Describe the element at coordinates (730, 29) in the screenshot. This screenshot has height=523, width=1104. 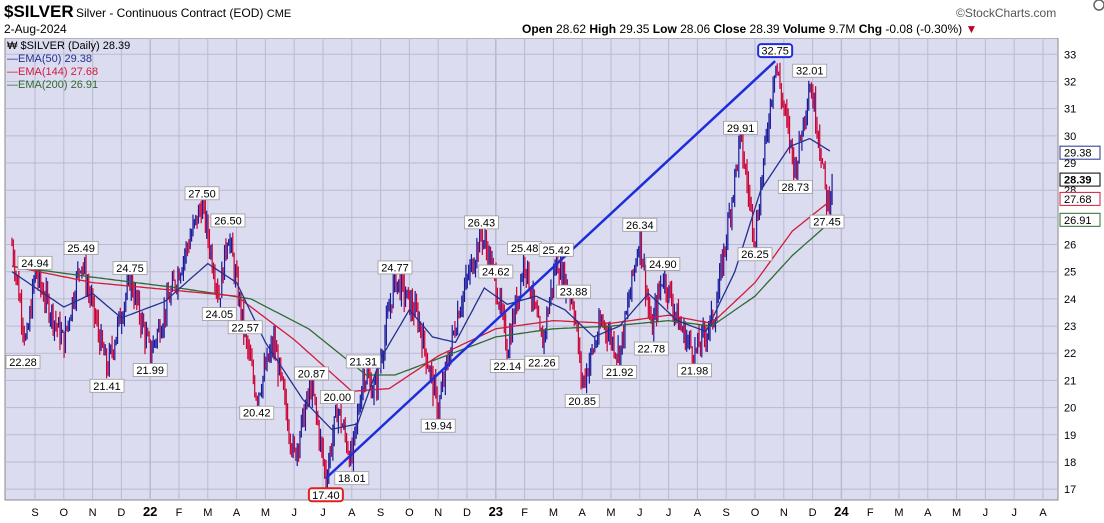
I see `close-label: Close` at that location.